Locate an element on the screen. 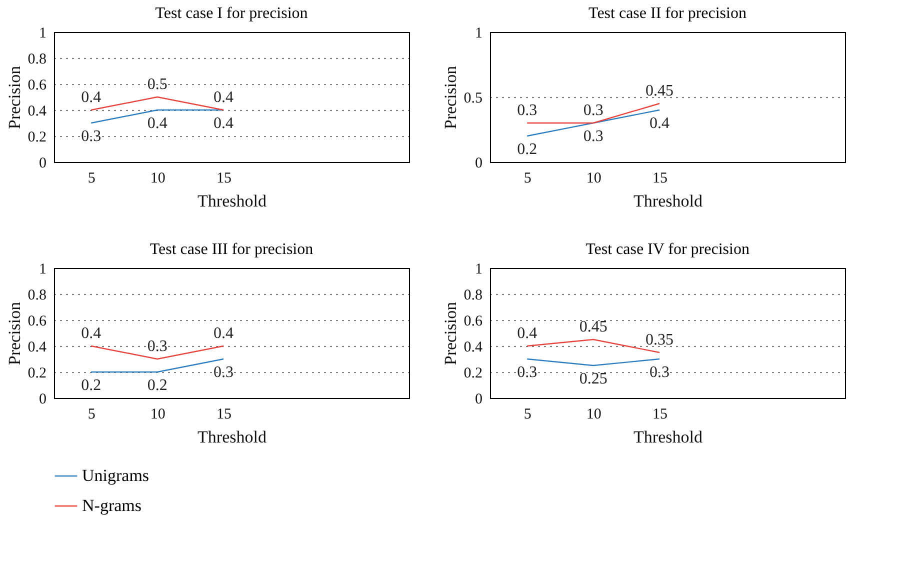 The width and height of the screenshot is (914, 580). chart-title: Test case II for precision is located at coordinates (667, 13).